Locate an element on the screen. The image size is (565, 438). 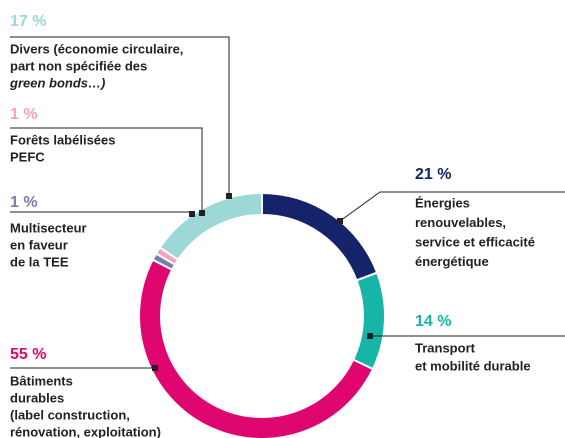
category-label: rénovation, exploitation) is located at coordinates (85, 431).